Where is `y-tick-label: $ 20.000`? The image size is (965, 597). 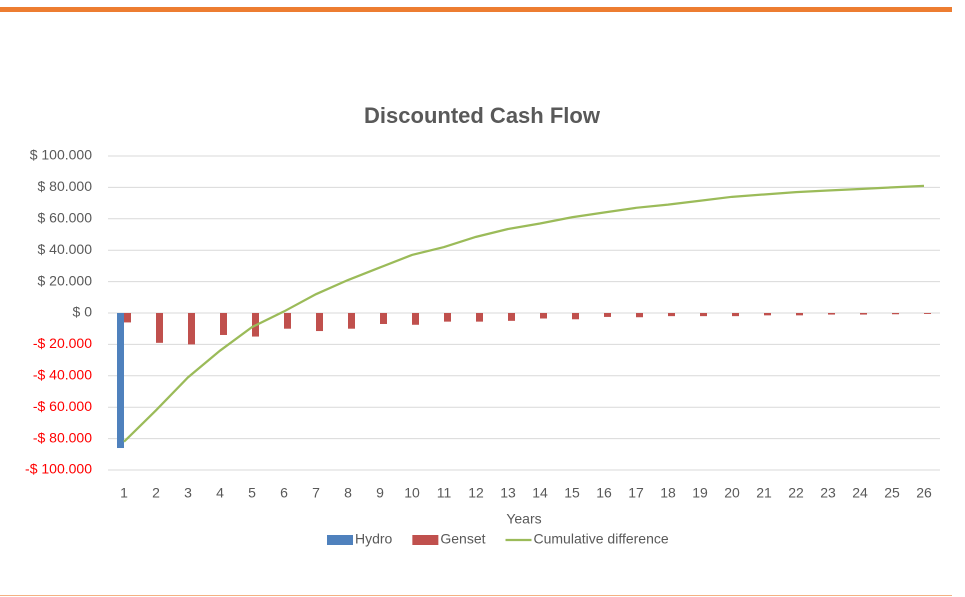 y-tick-label: $ 20.000 is located at coordinates (65, 280).